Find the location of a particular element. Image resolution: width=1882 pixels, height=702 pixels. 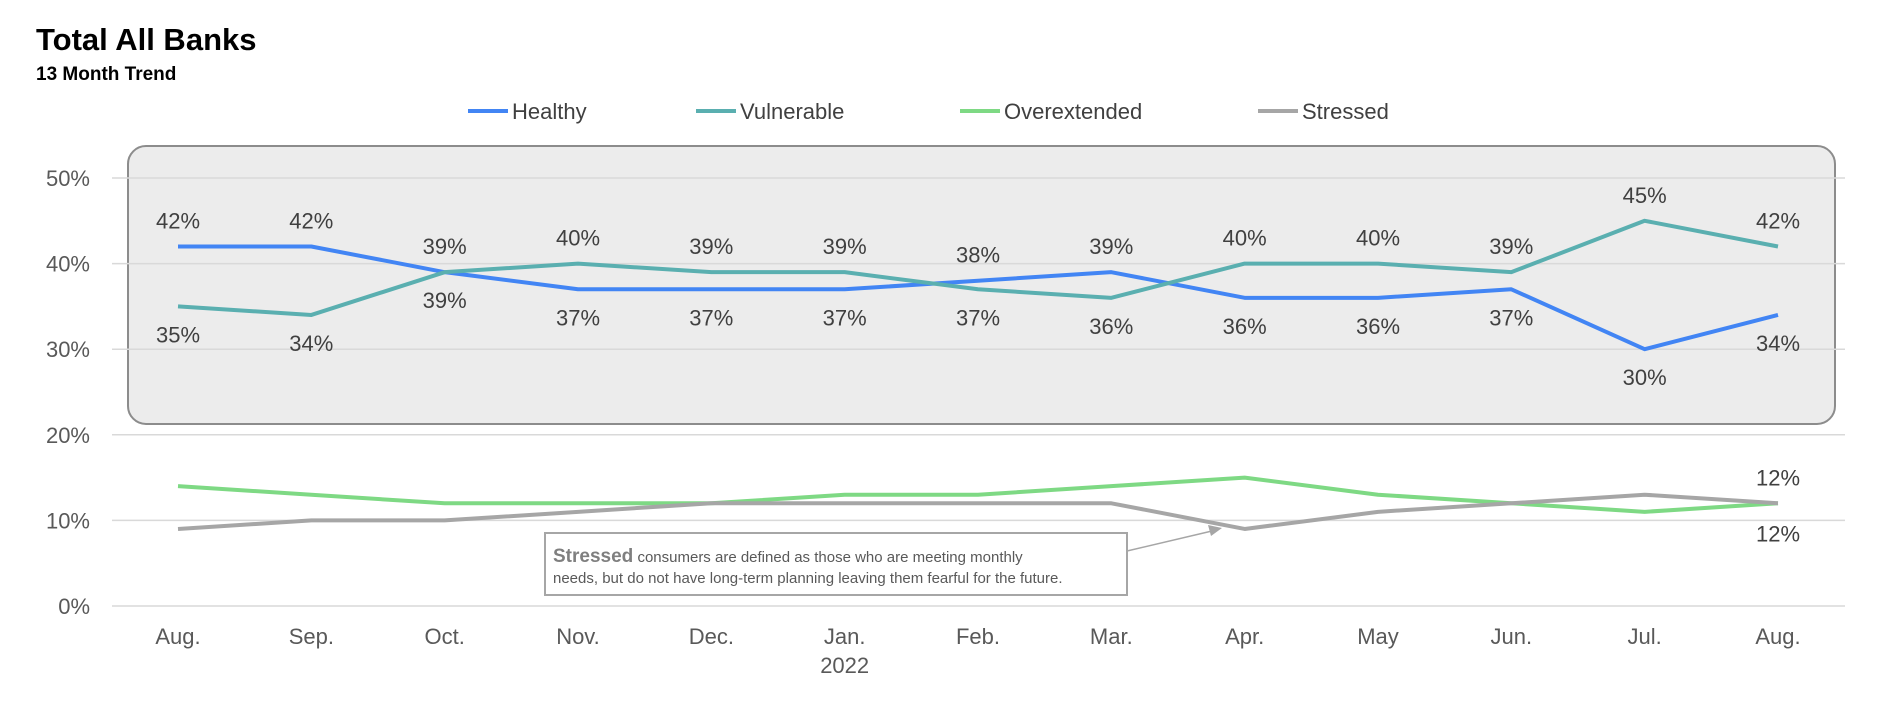

x-tick-label: Jun. is located at coordinates (1512, 636).